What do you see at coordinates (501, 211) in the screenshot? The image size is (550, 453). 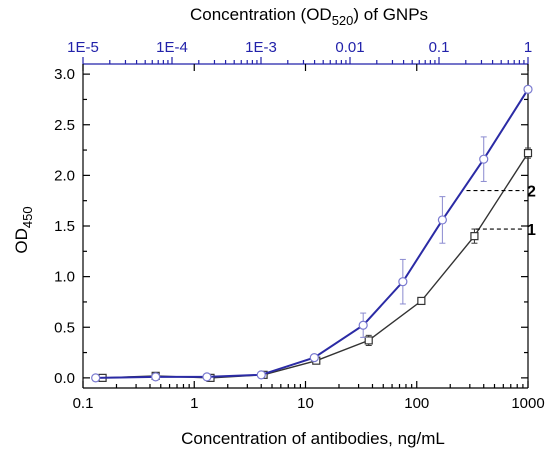 I see `annotations: 21` at bounding box center [501, 211].